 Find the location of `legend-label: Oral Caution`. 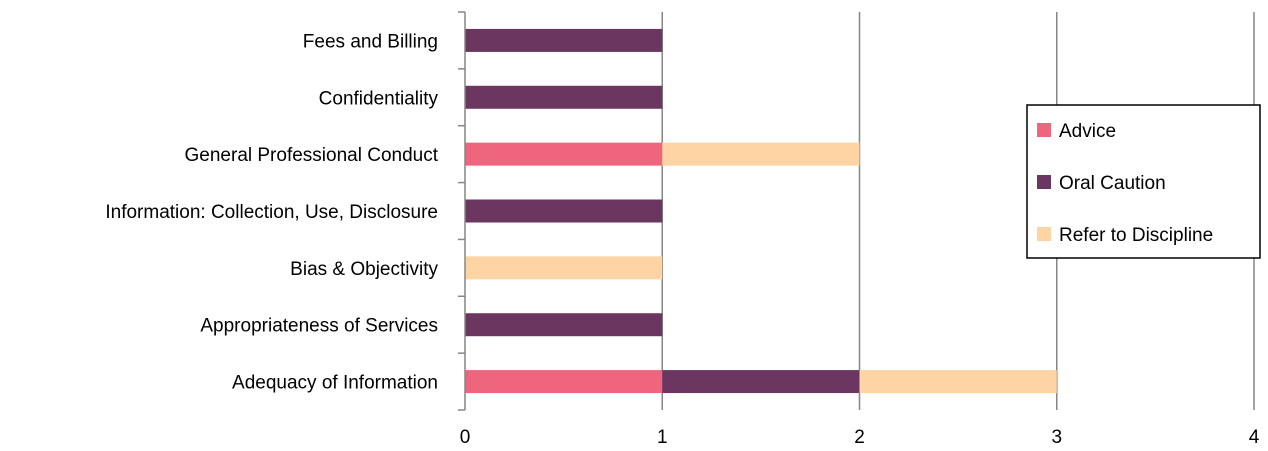

legend-label: Oral Caution is located at coordinates (1112, 183).